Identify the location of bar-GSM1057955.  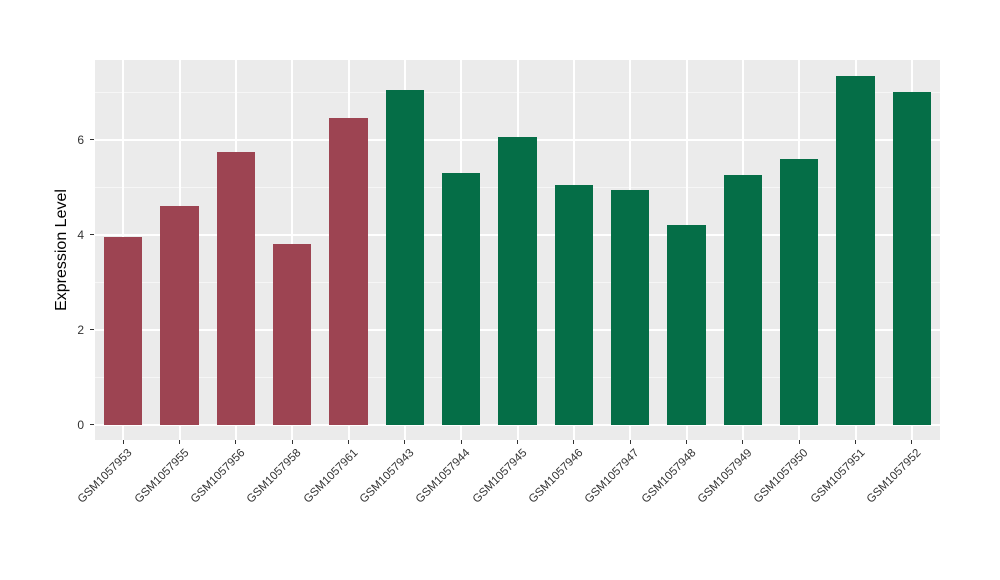
(179, 315).